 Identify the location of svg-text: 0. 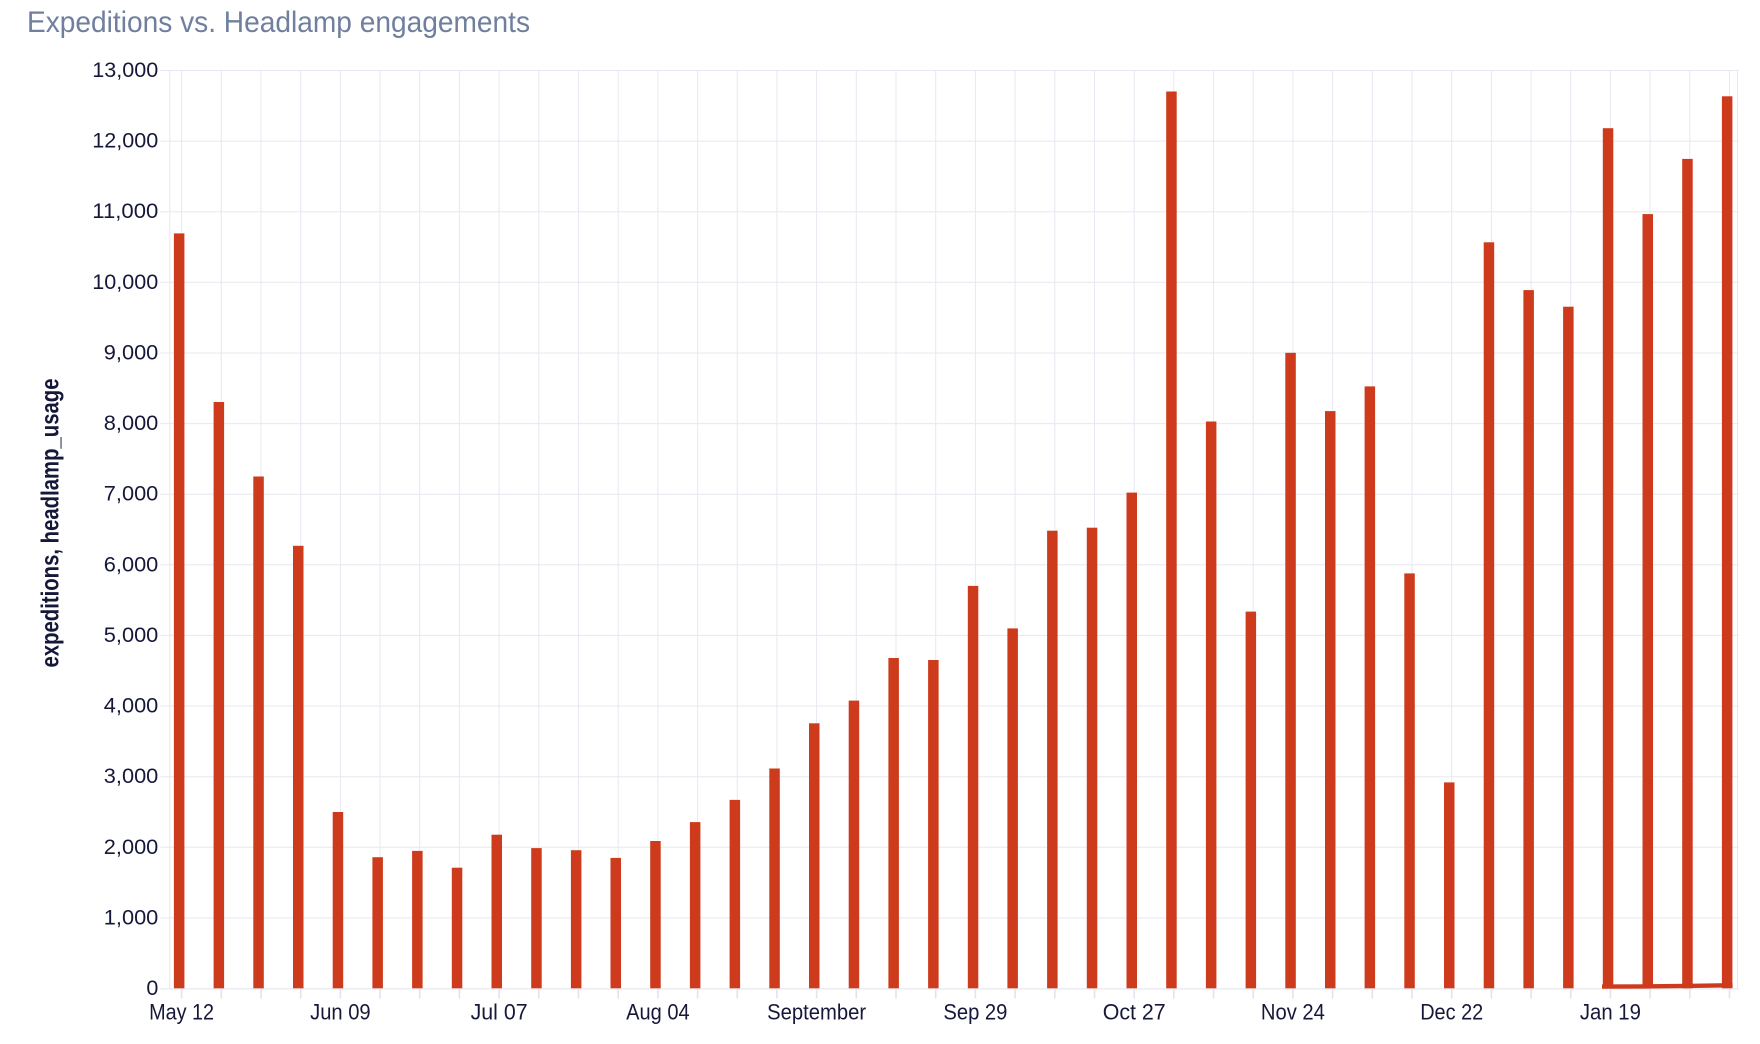
(152, 988).